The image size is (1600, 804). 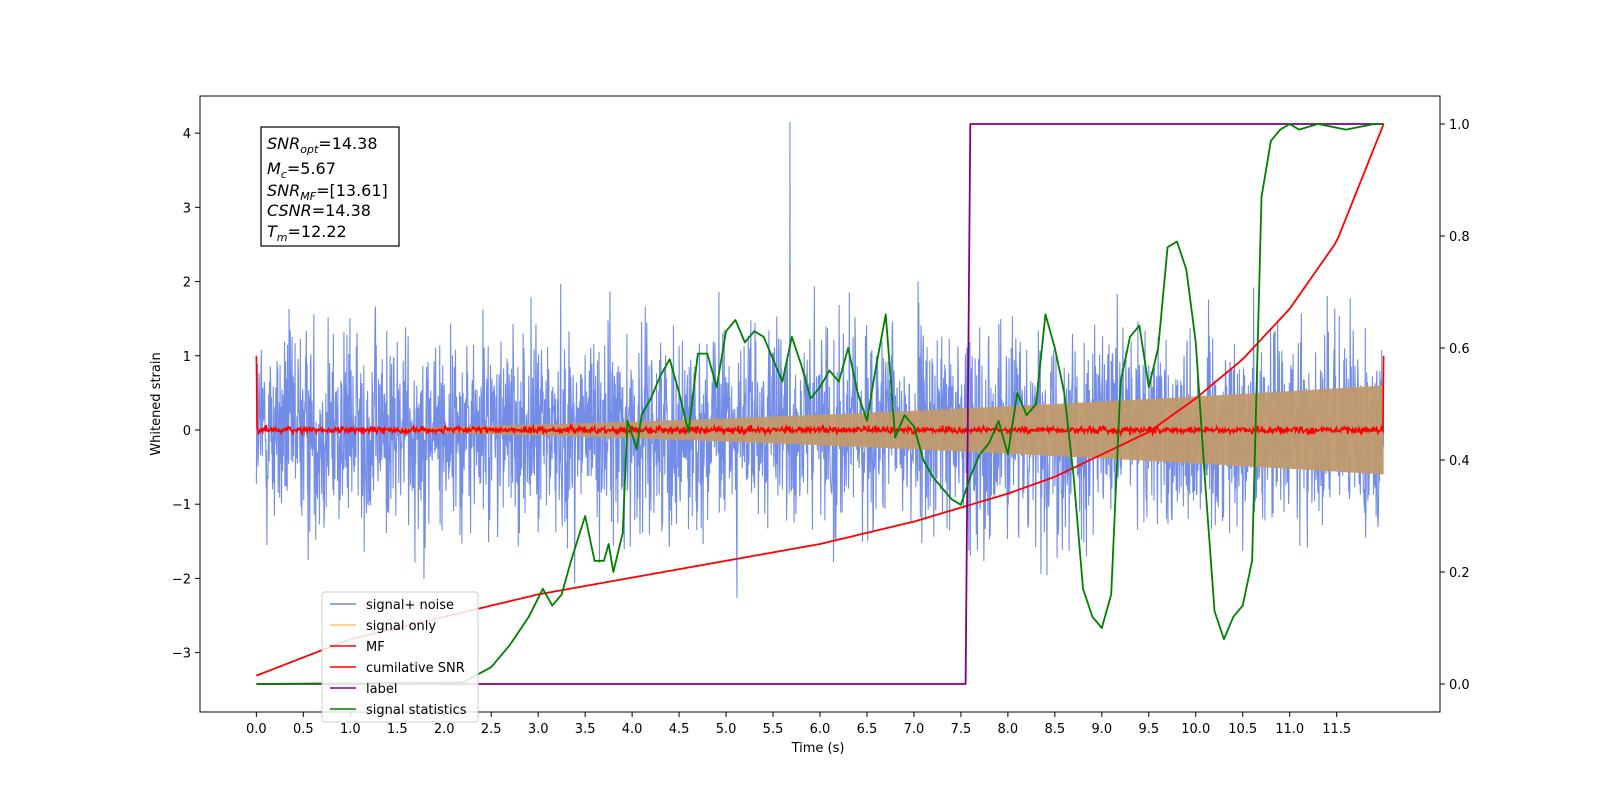 I want to click on y-axis-label: Whitened strain, so click(x=156, y=403).